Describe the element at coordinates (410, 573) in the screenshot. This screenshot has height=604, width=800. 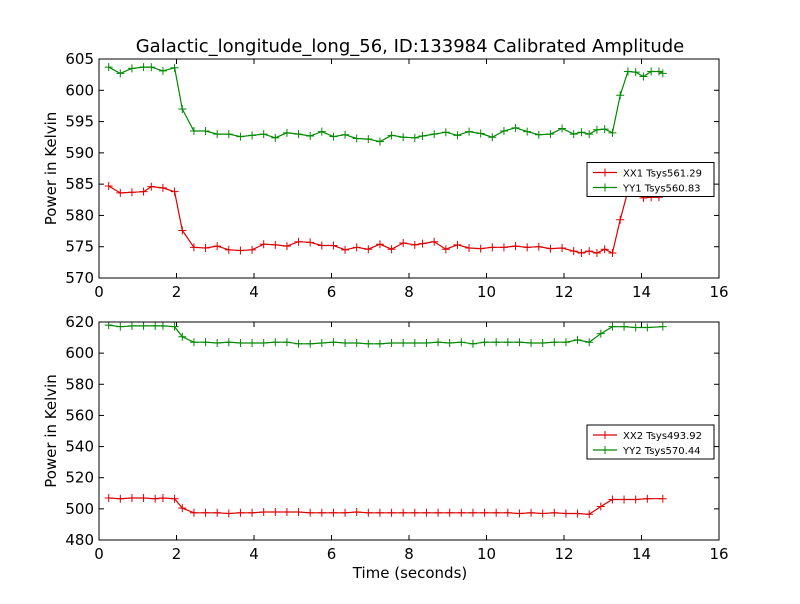
I see `x-axis-label: Time (seconds)` at that location.